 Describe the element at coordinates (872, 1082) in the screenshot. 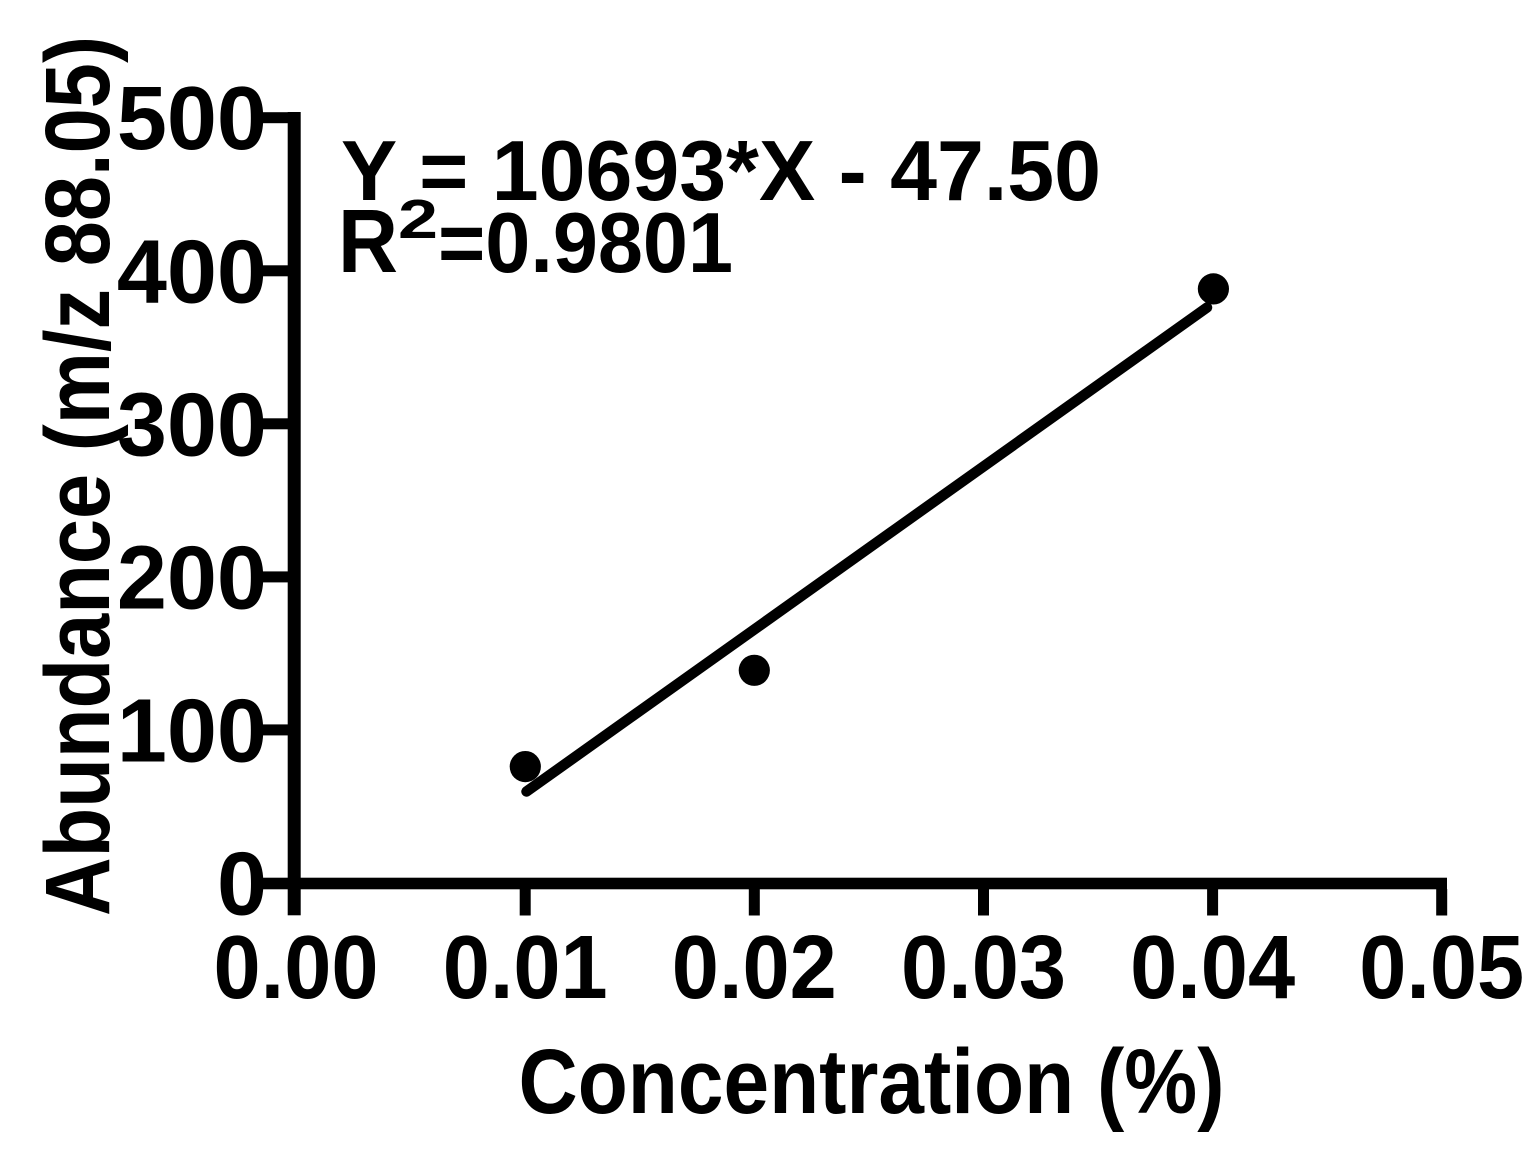

I see `svg-text: Concentration (%)` at that location.